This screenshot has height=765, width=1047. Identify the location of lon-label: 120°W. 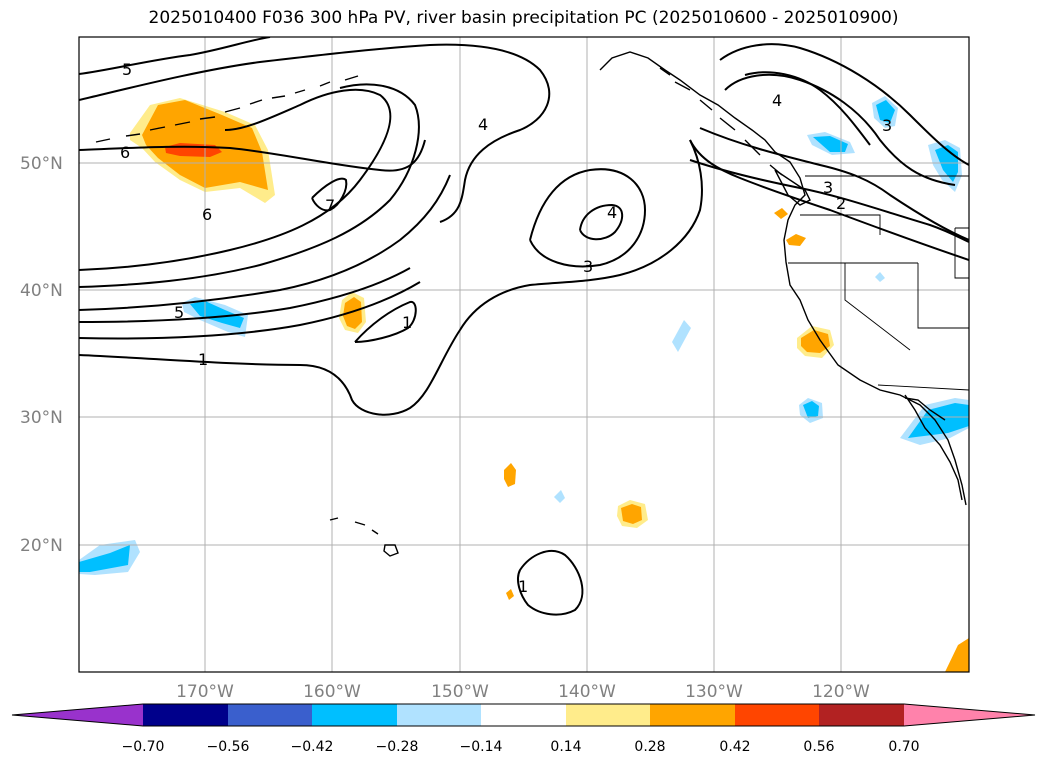
(841, 692).